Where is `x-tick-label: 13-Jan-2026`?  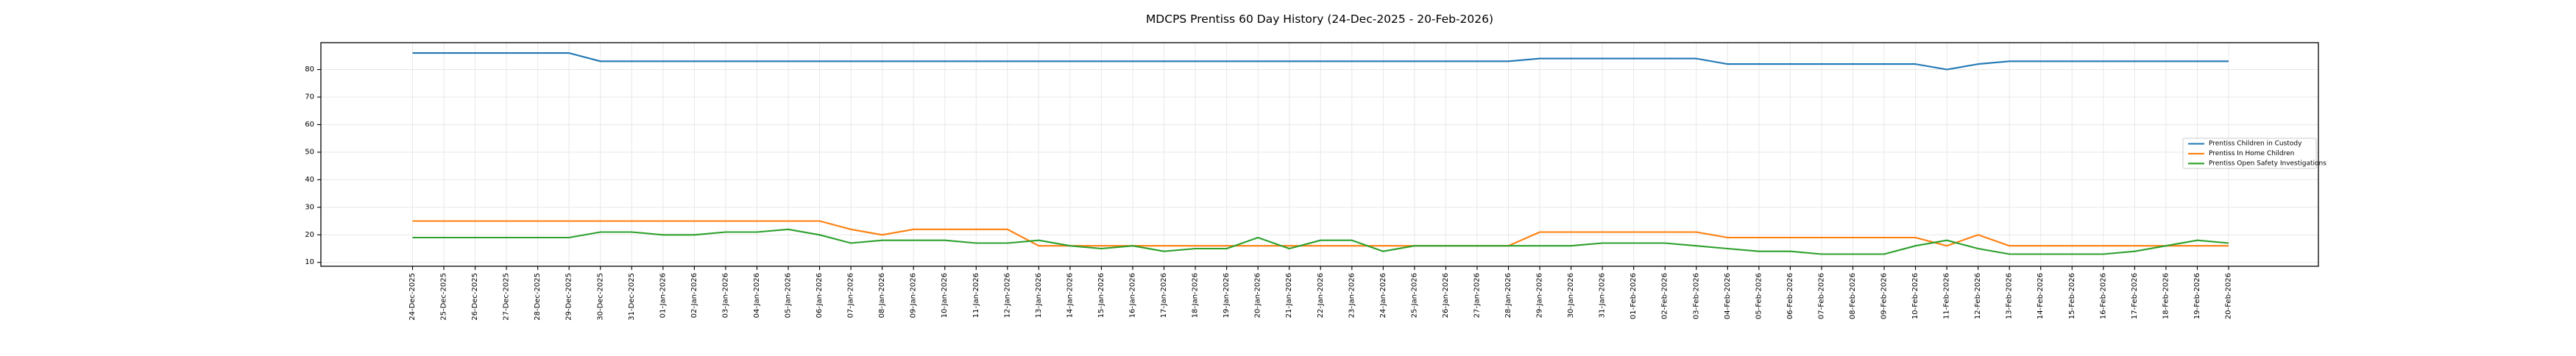
x-tick-label: 13-Jan-2026 is located at coordinates (1039, 295).